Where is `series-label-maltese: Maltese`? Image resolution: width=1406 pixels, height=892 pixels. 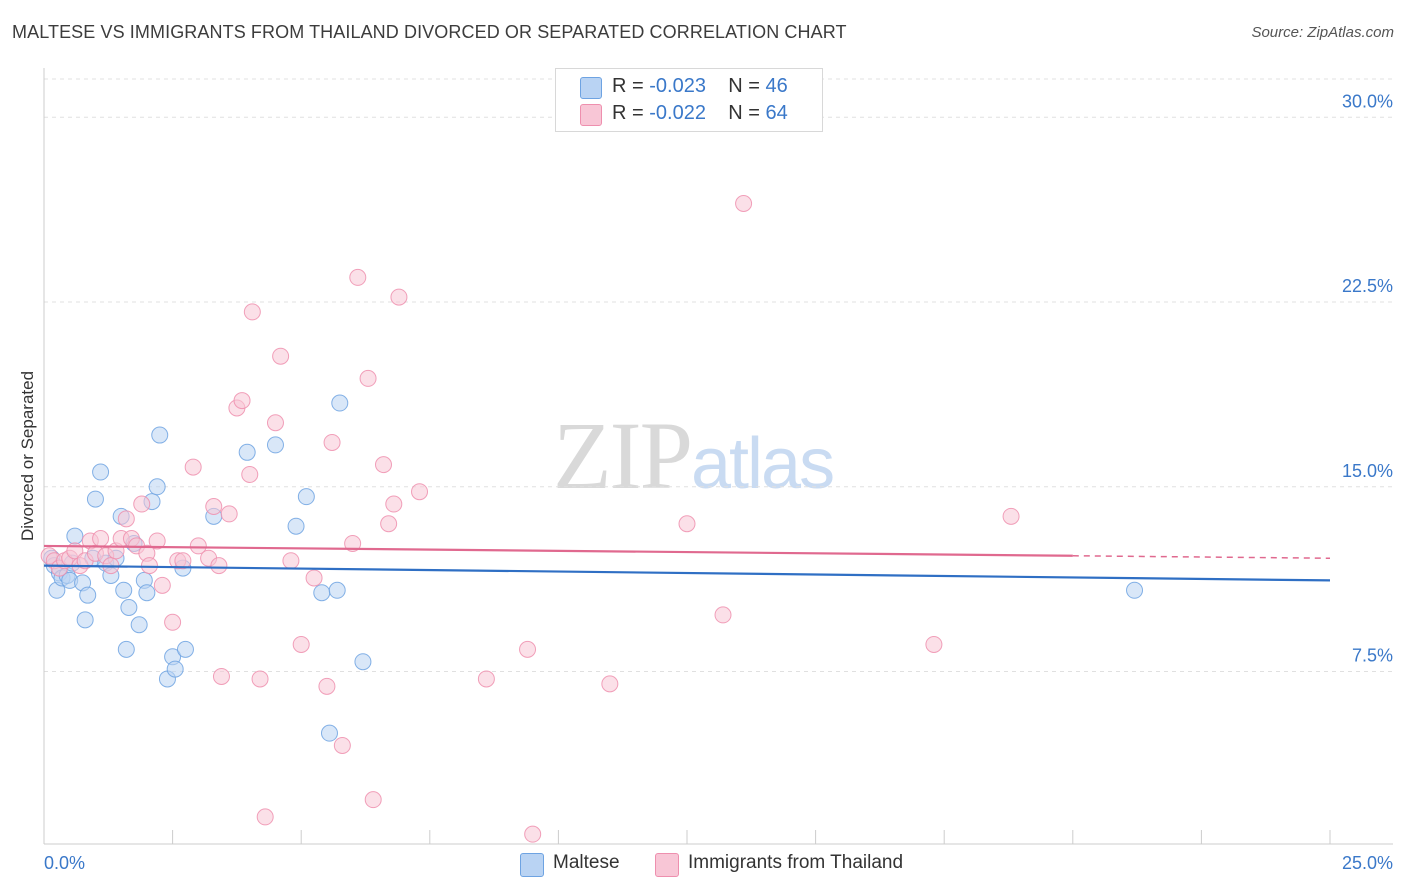 series-label-maltese: Maltese is located at coordinates (586, 862).